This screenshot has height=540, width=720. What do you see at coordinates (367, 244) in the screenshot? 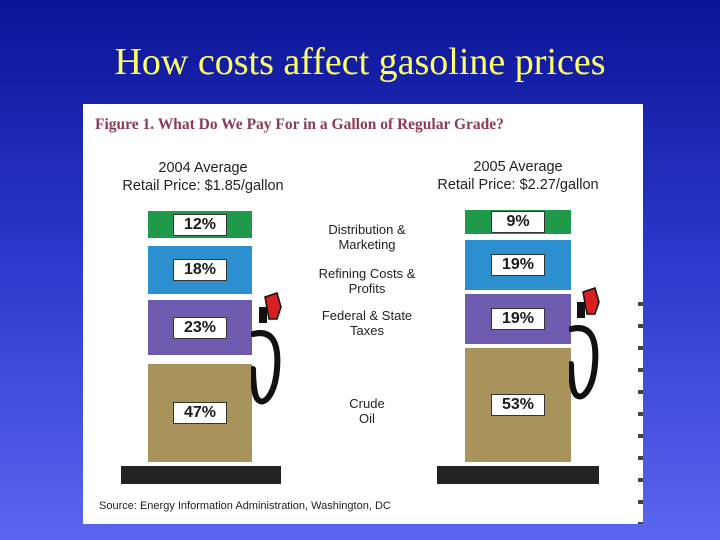
I see `category-distribution-line2: Marketing` at bounding box center [367, 244].